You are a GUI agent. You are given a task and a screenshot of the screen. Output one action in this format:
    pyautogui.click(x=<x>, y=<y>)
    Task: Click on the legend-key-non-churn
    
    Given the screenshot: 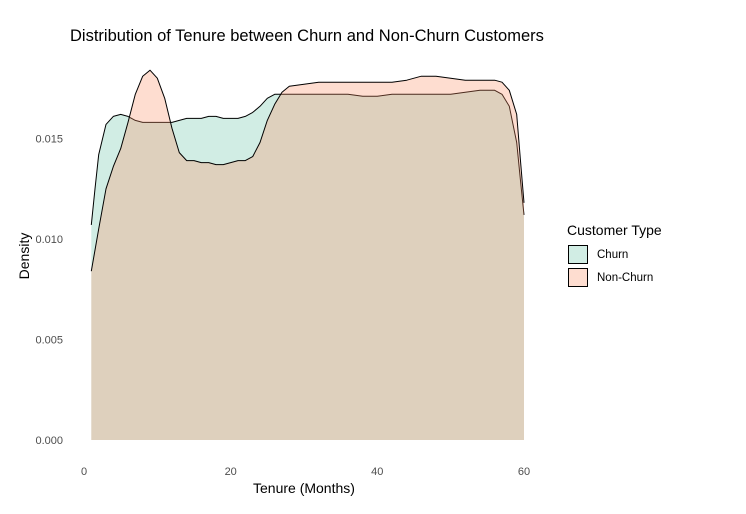 What is the action you would take?
    pyautogui.click(x=578, y=277)
    